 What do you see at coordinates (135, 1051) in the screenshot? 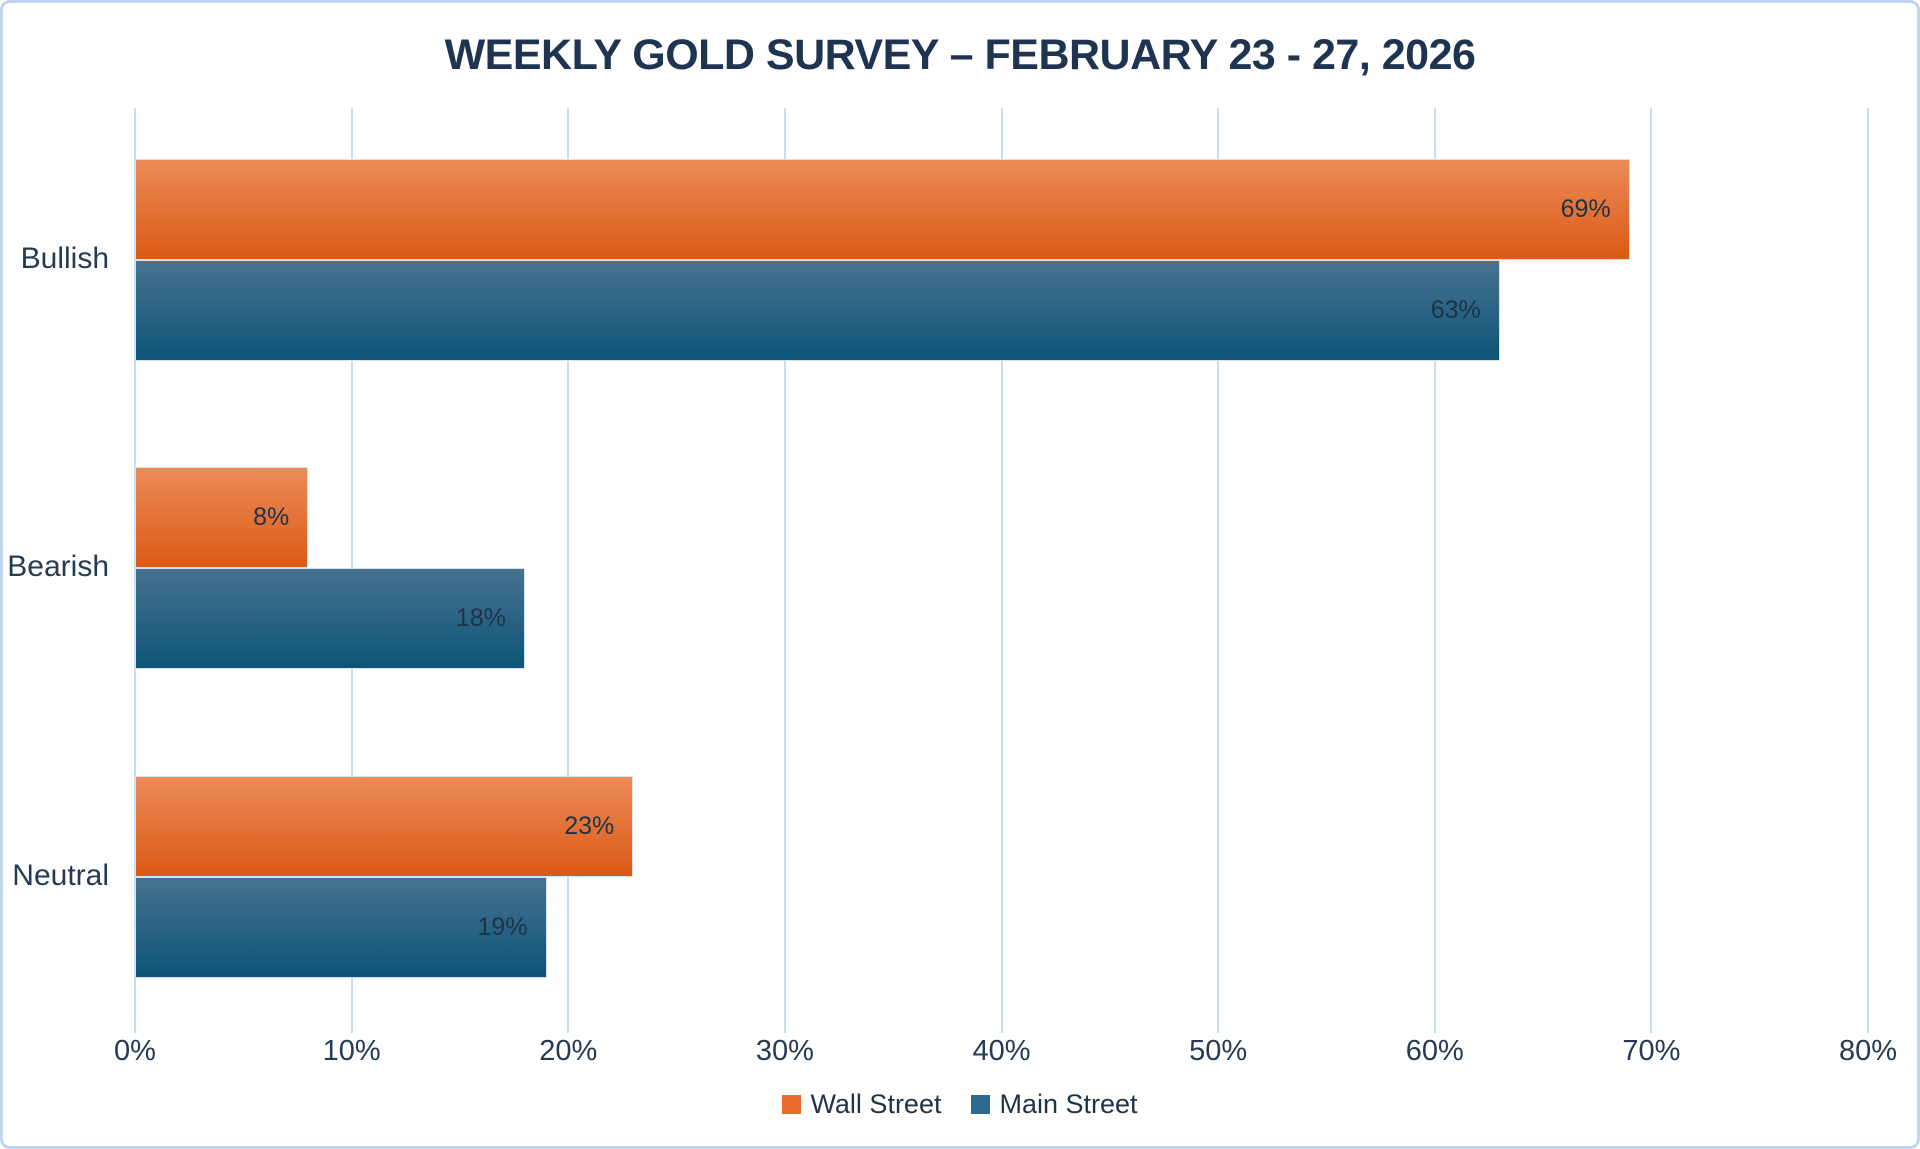
I see `x-tick-label: 0%` at bounding box center [135, 1051].